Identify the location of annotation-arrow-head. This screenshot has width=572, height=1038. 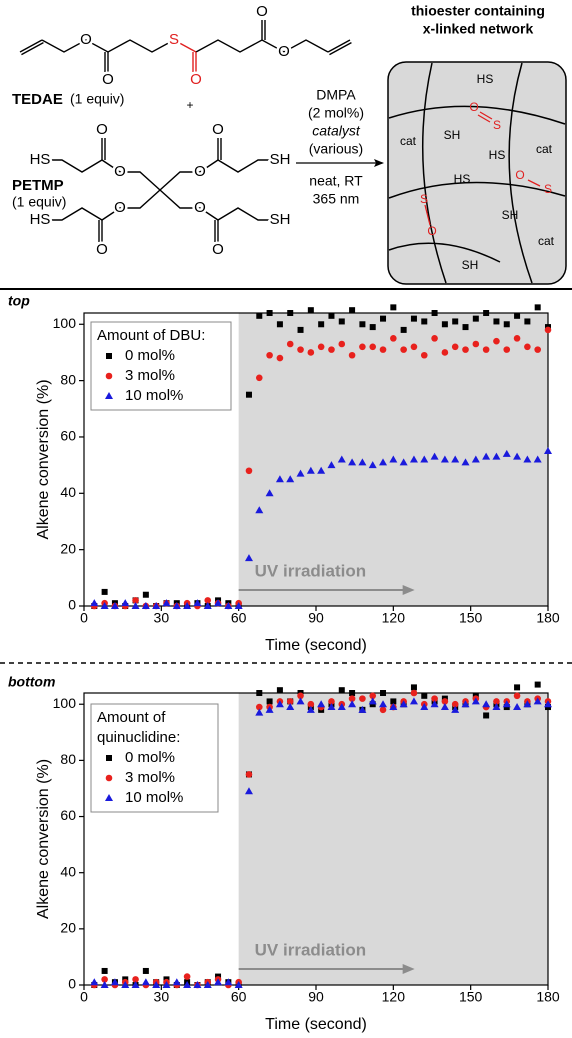
(408, 969).